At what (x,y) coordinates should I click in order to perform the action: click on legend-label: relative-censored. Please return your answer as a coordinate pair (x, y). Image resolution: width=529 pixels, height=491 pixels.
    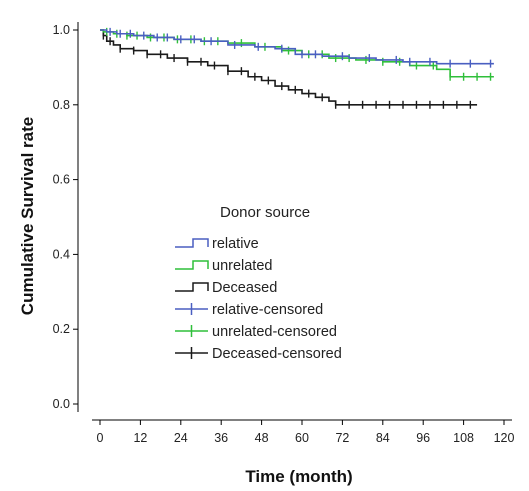
    Looking at the image, I should click on (267, 310).